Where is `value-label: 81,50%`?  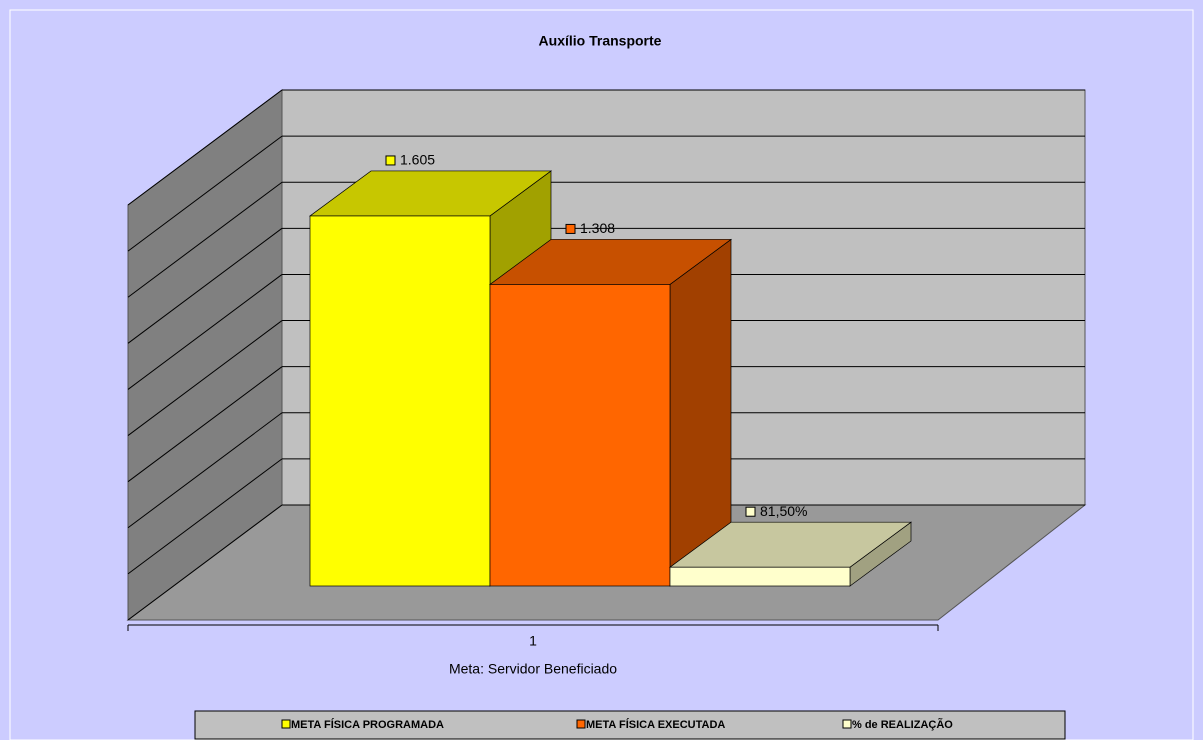 value-label: 81,50% is located at coordinates (783, 511).